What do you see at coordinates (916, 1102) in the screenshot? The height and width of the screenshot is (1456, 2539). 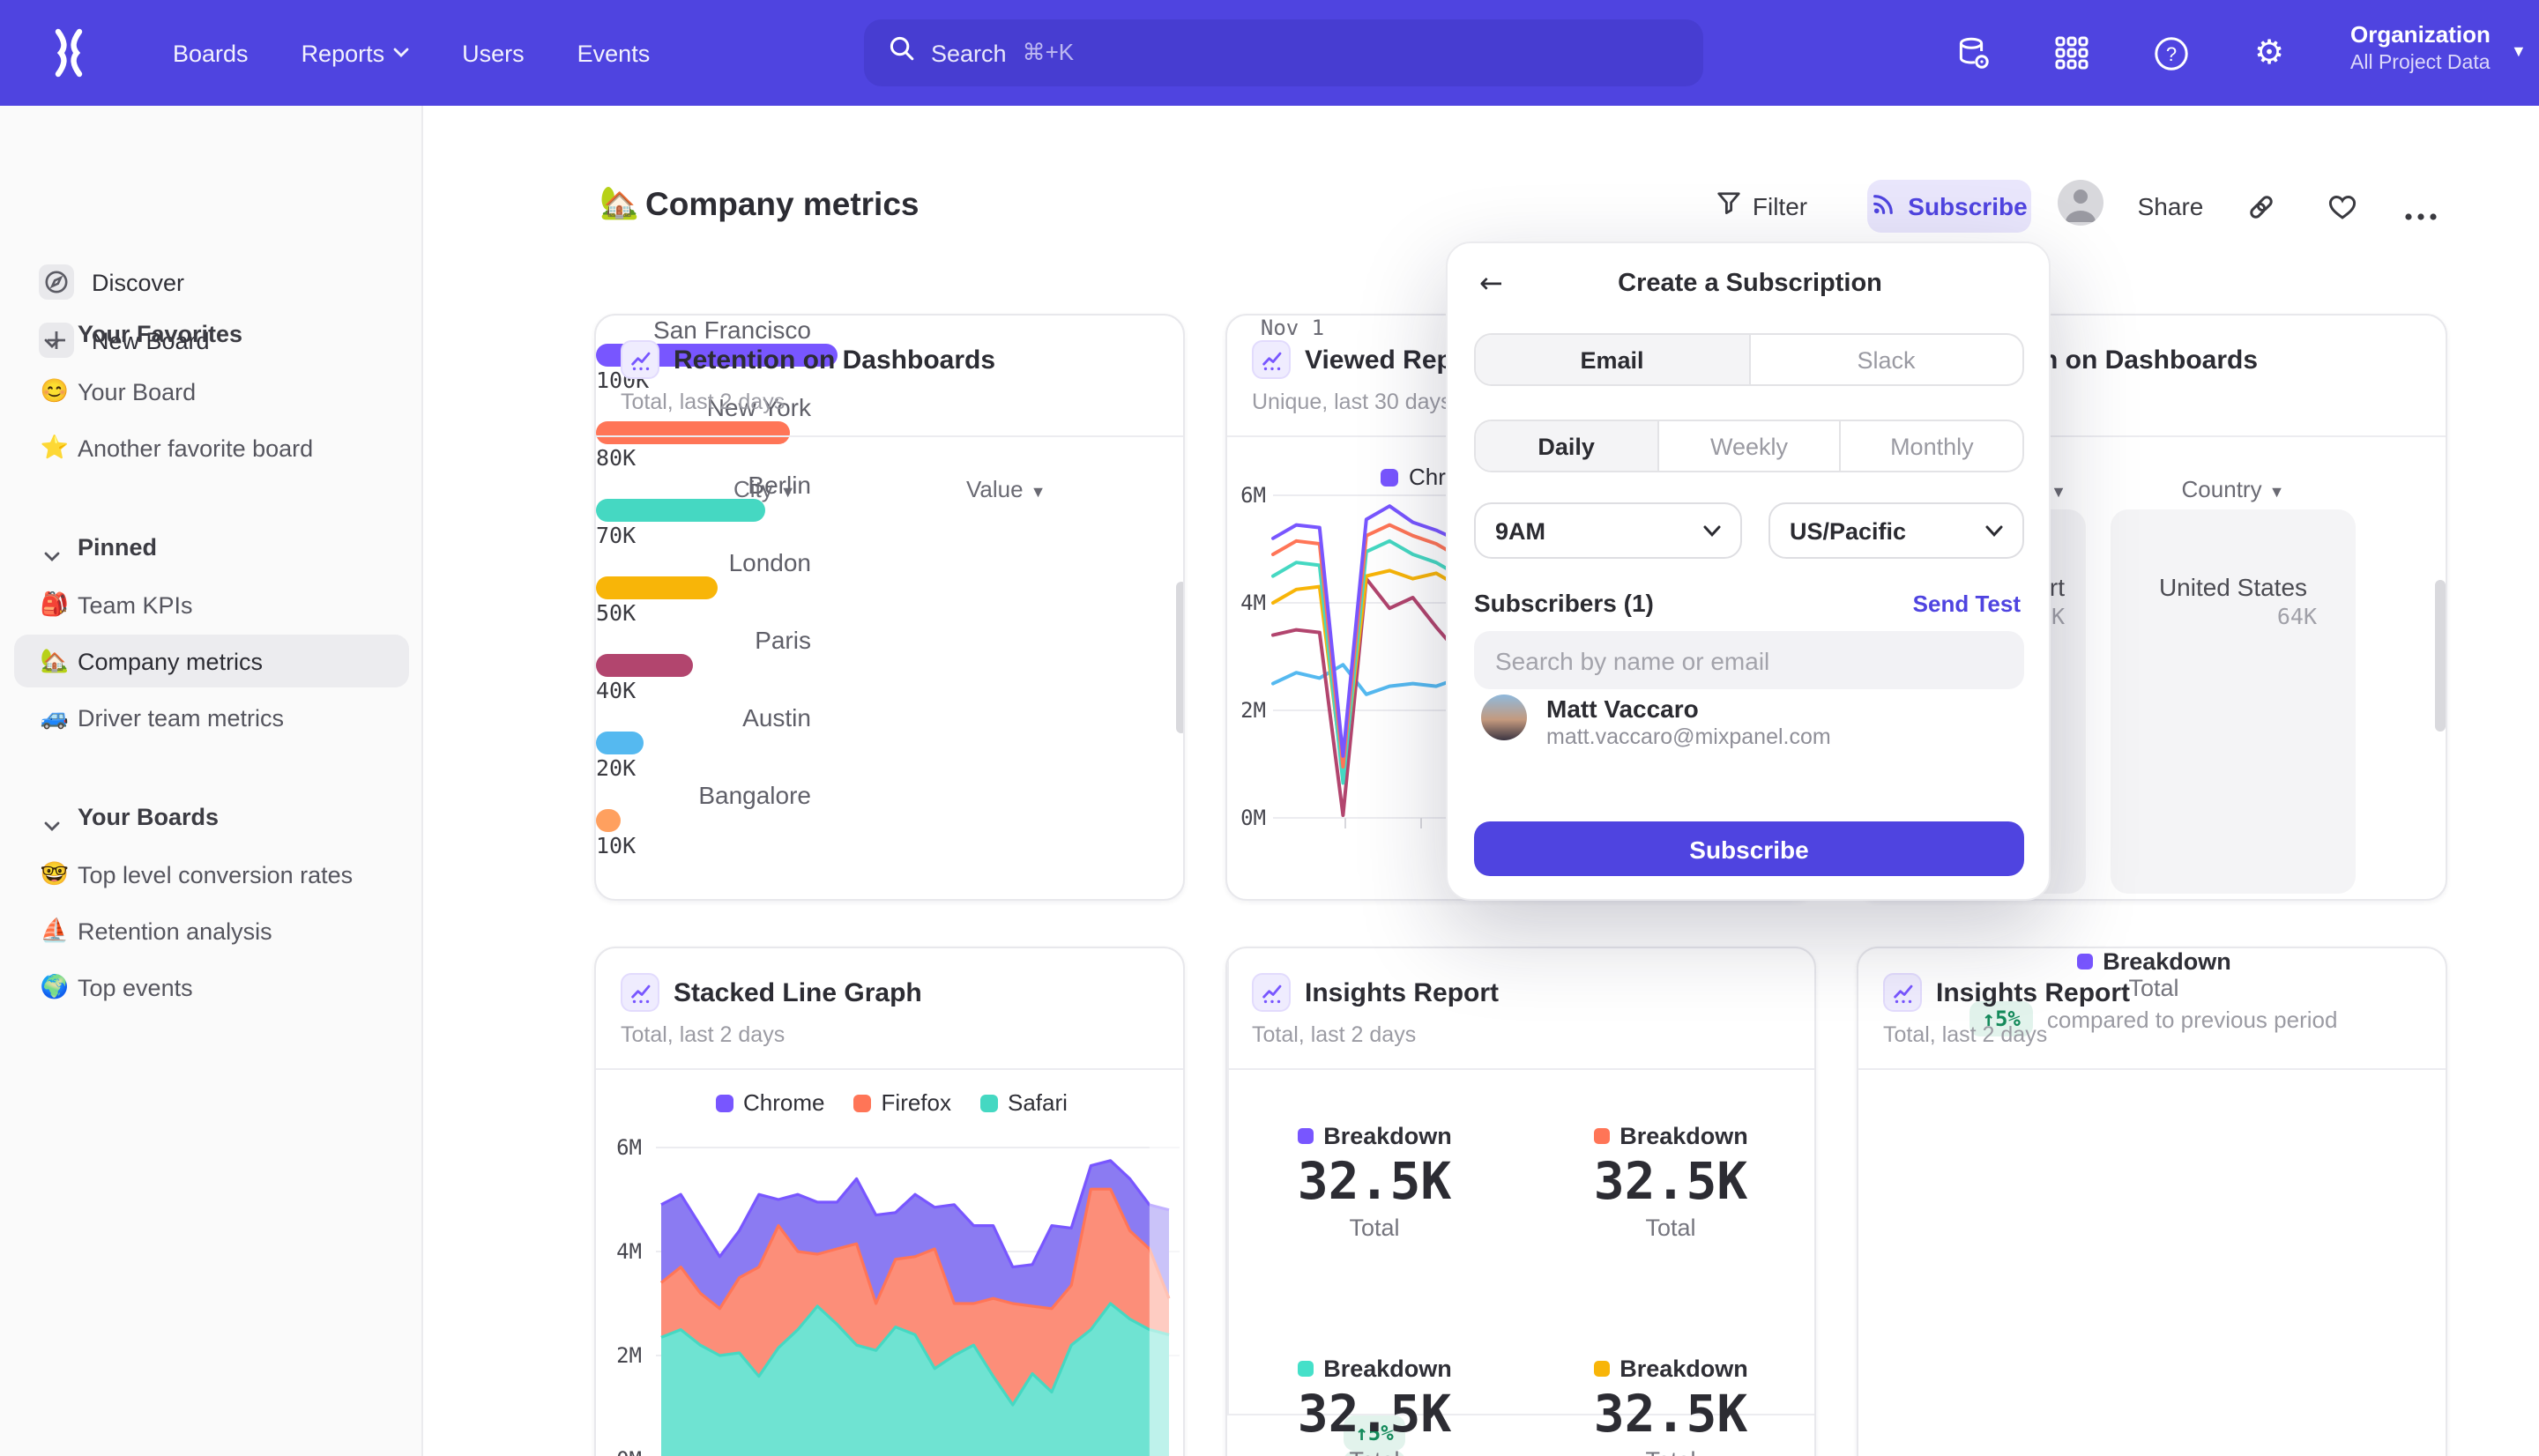 I see `legend-label: Firefox` at bounding box center [916, 1102].